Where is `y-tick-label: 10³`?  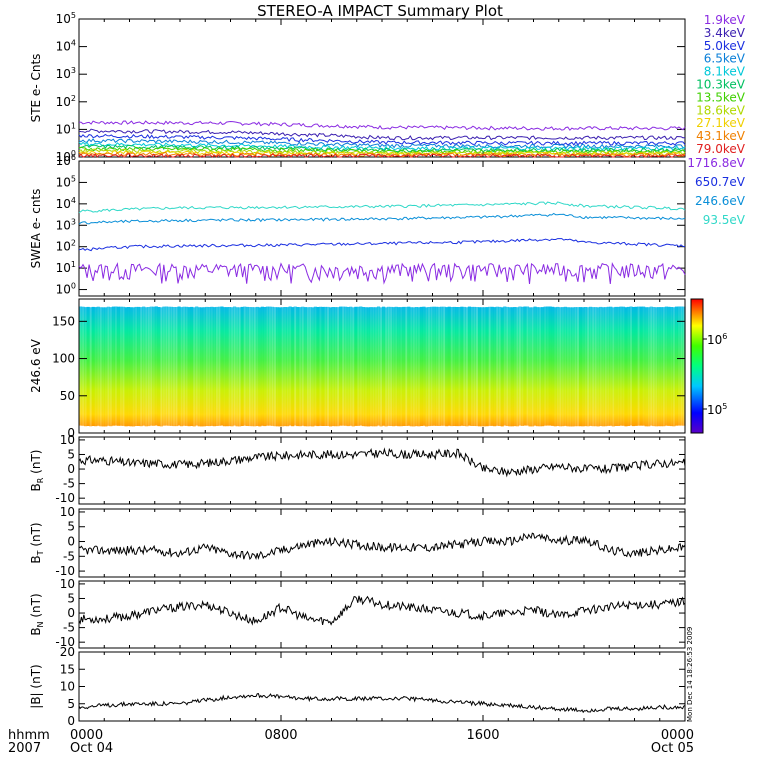
y-tick-label: 10³ is located at coordinates (66, 224).